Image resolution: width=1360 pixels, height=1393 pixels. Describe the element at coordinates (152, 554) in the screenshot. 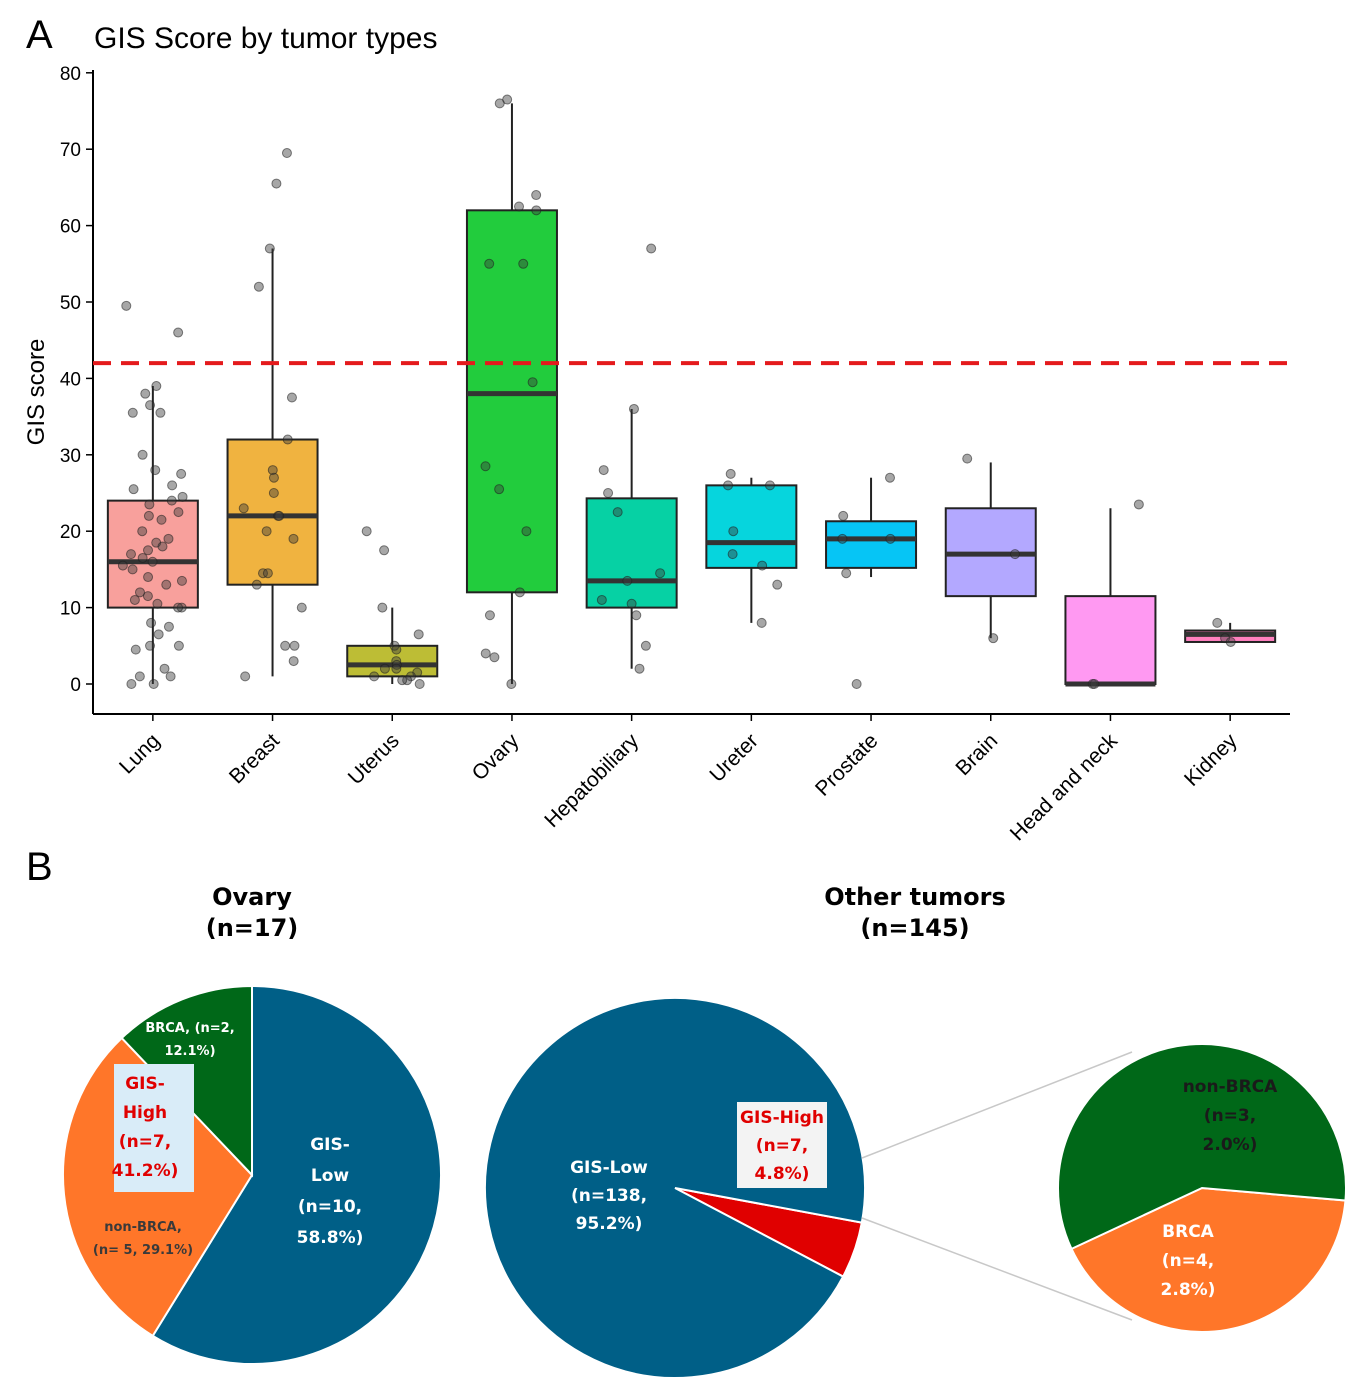

I see `box-lung` at that location.